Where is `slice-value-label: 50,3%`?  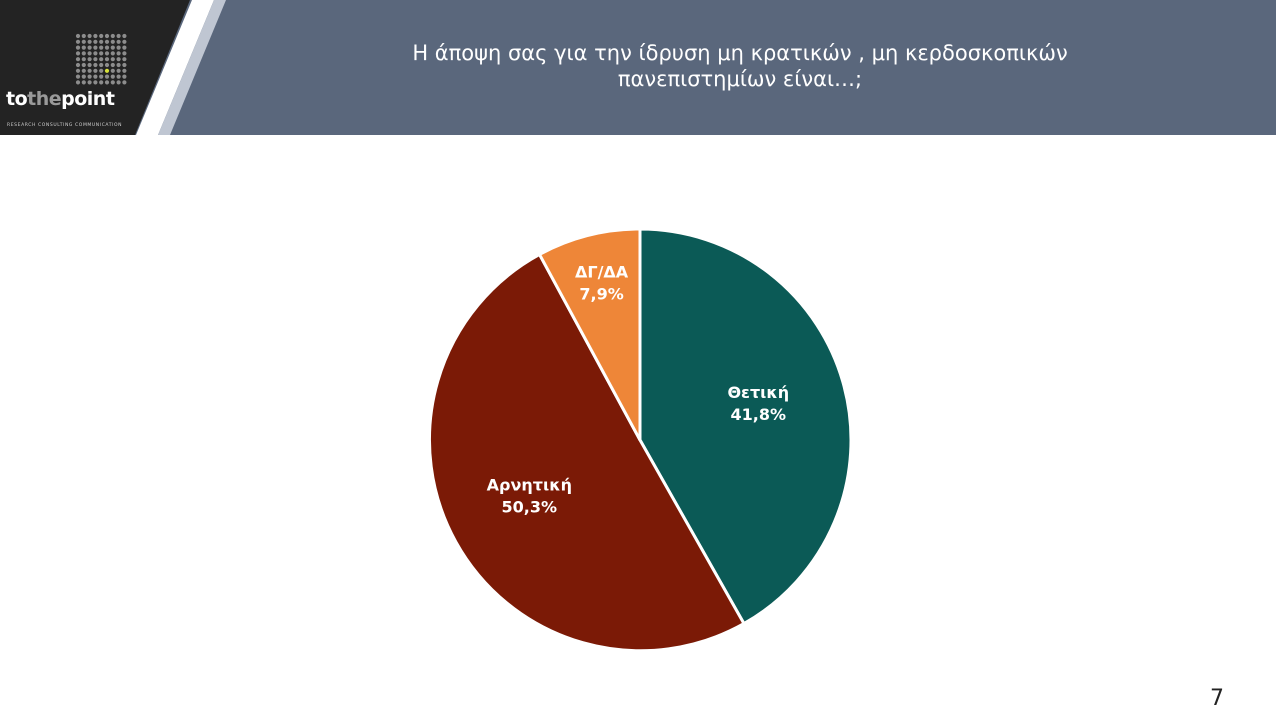
slice-value-label: 50,3% is located at coordinates (530, 506).